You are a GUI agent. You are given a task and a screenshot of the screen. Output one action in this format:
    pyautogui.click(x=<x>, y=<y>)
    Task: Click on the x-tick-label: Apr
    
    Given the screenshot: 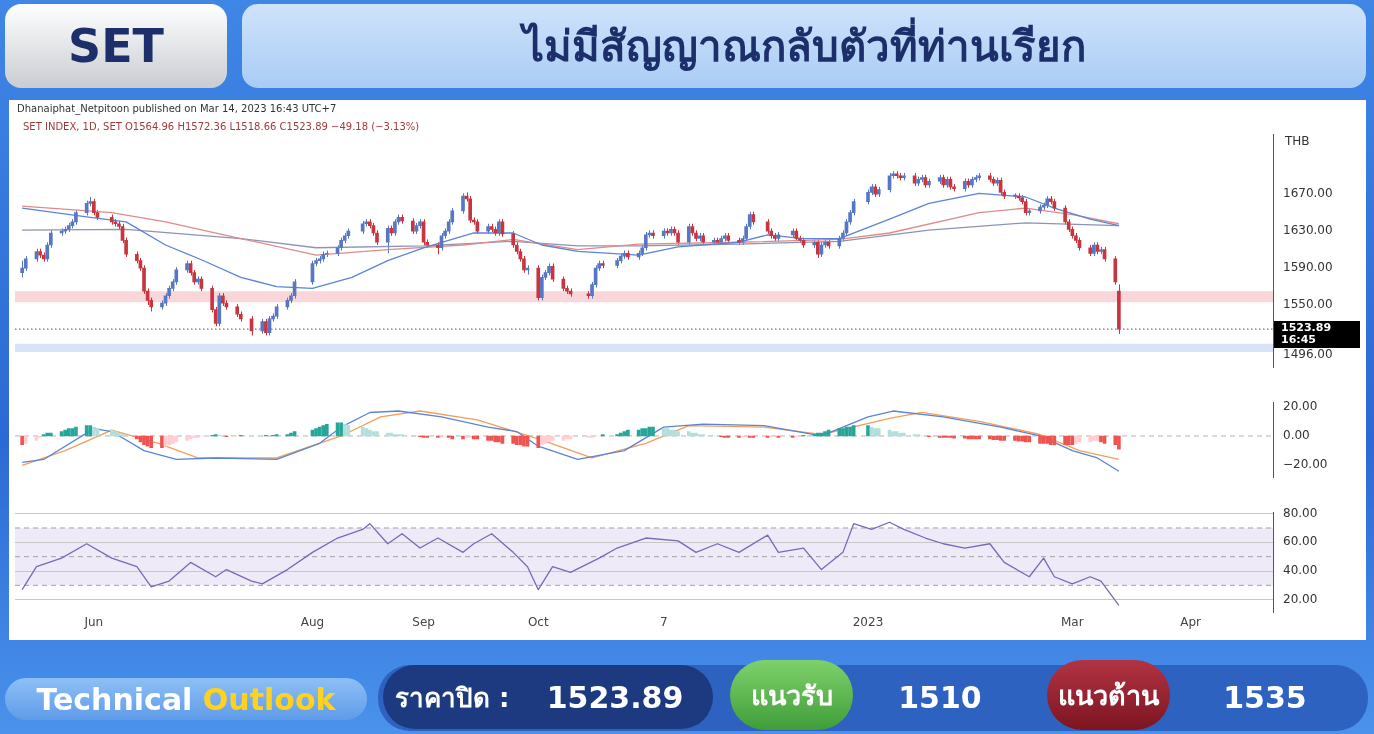 What is the action you would take?
    pyautogui.click(x=1191, y=621)
    